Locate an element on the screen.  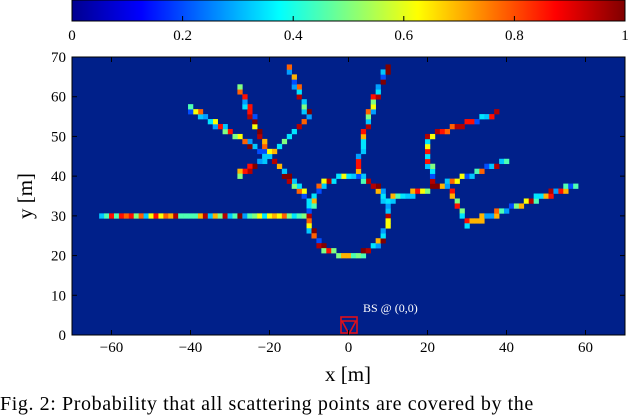
colorbar-tick-label: 1 is located at coordinates (625, 36).